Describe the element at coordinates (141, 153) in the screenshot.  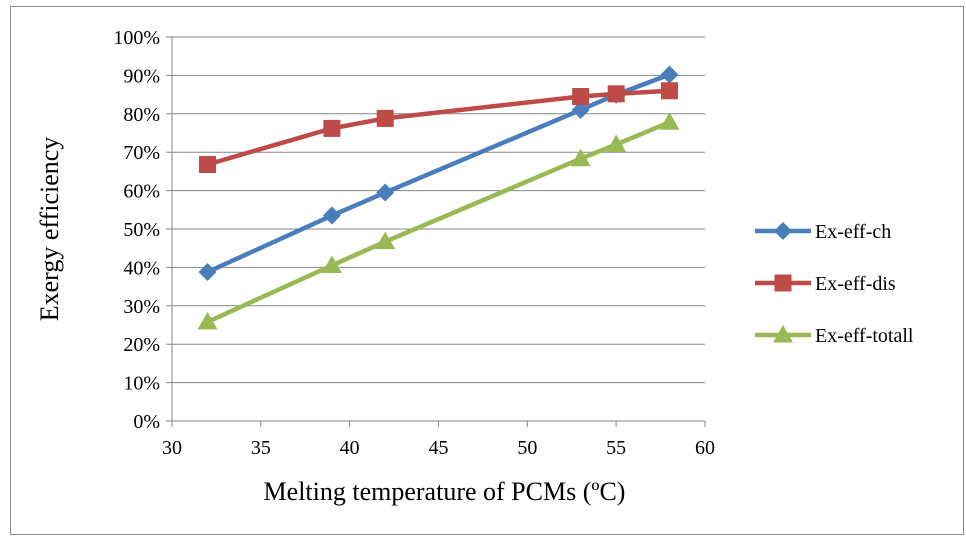
I see `y-tick-label: 70%` at that location.